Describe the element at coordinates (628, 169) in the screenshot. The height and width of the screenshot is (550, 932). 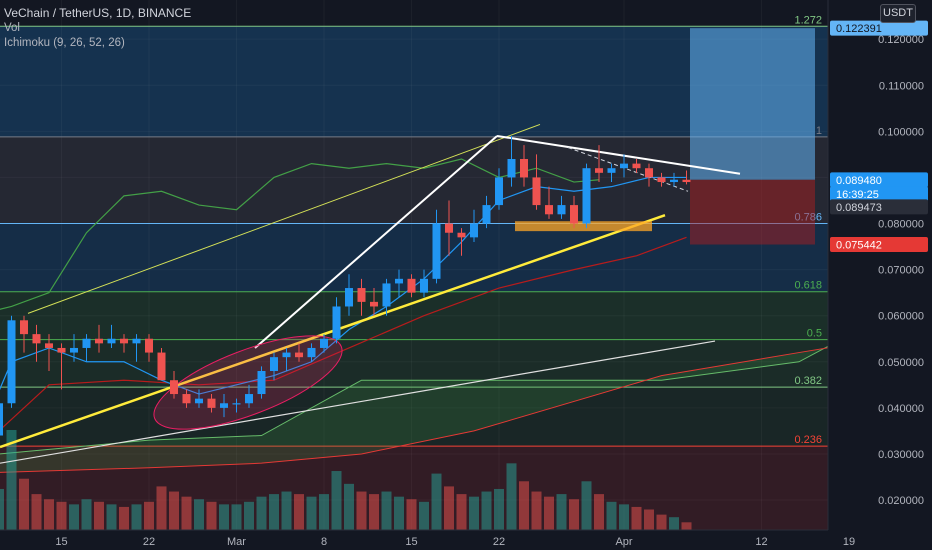
I see `wedge-dashed-line` at that location.